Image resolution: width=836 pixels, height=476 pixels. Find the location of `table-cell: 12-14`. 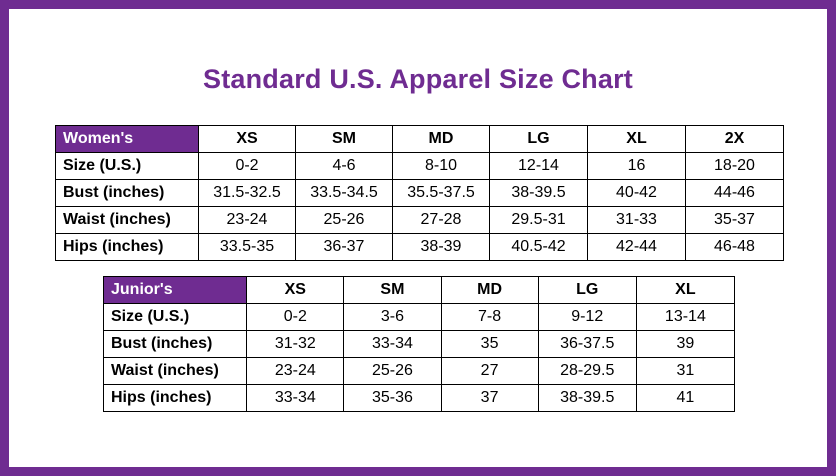

table-cell: 12-14 is located at coordinates (538, 166).